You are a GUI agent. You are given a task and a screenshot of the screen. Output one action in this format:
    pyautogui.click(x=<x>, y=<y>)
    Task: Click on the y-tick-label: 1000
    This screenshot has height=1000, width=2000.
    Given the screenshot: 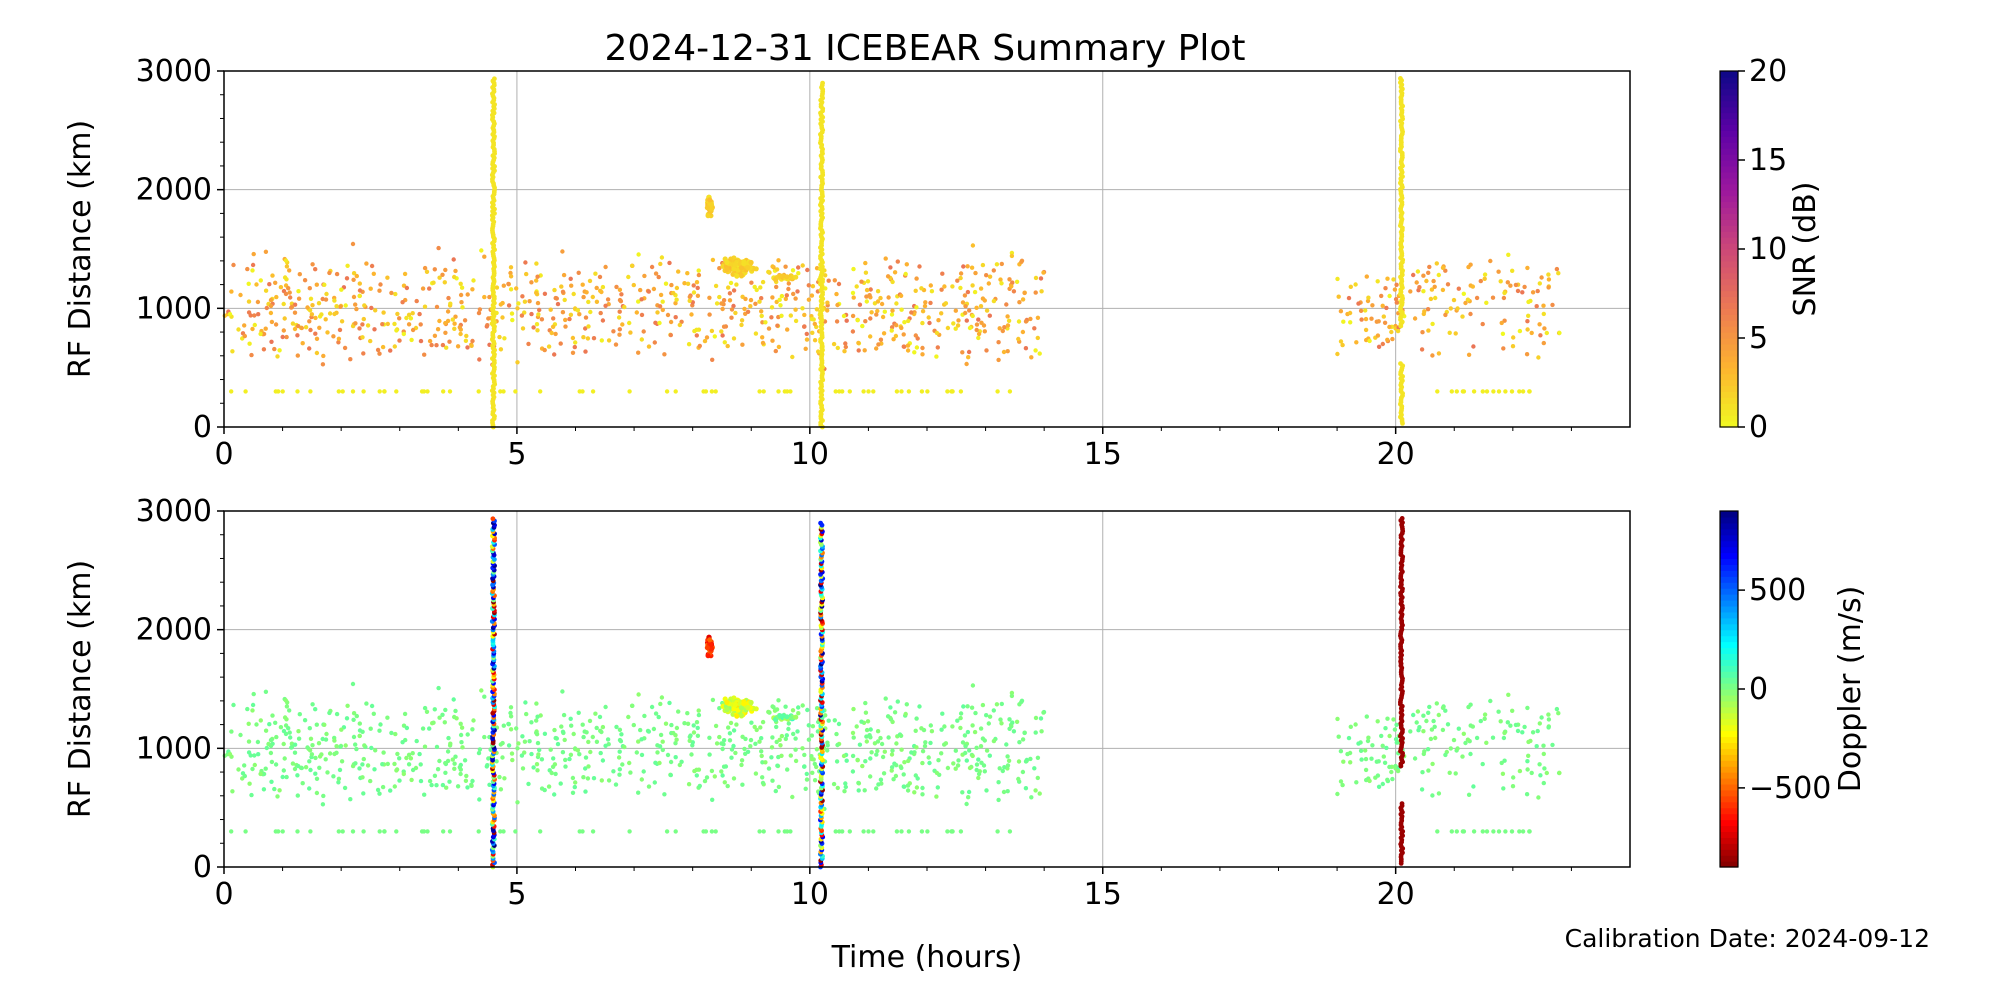 What is the action you would take?
    pyautogui.click(x=174, y=748)
    